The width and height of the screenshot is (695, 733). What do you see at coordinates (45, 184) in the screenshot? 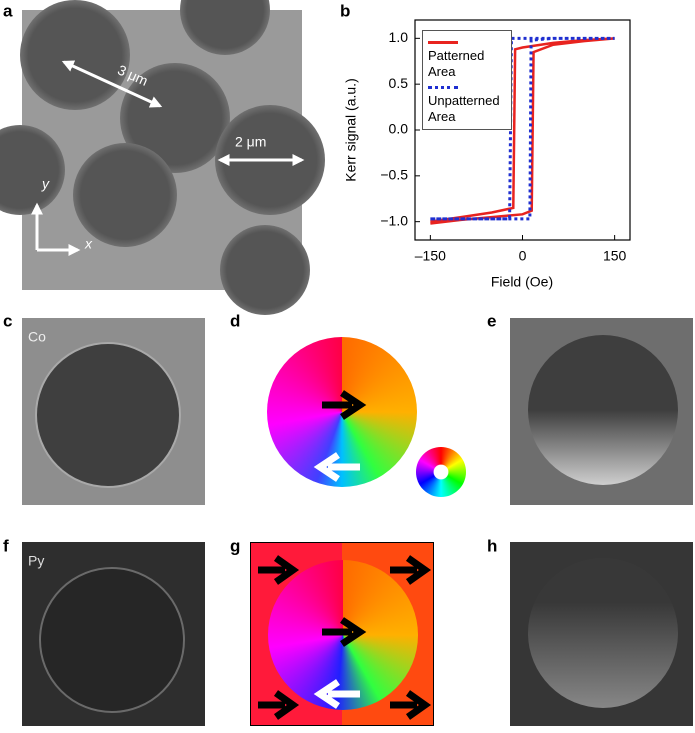
I see `axis-label: y` at bounding box center [45, 184].